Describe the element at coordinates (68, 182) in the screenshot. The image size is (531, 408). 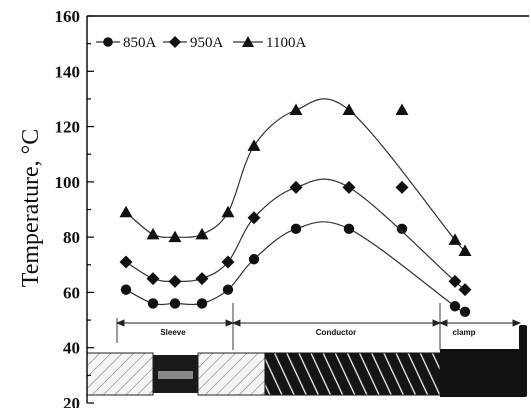
I see `y-tick-label: 100` at that location.